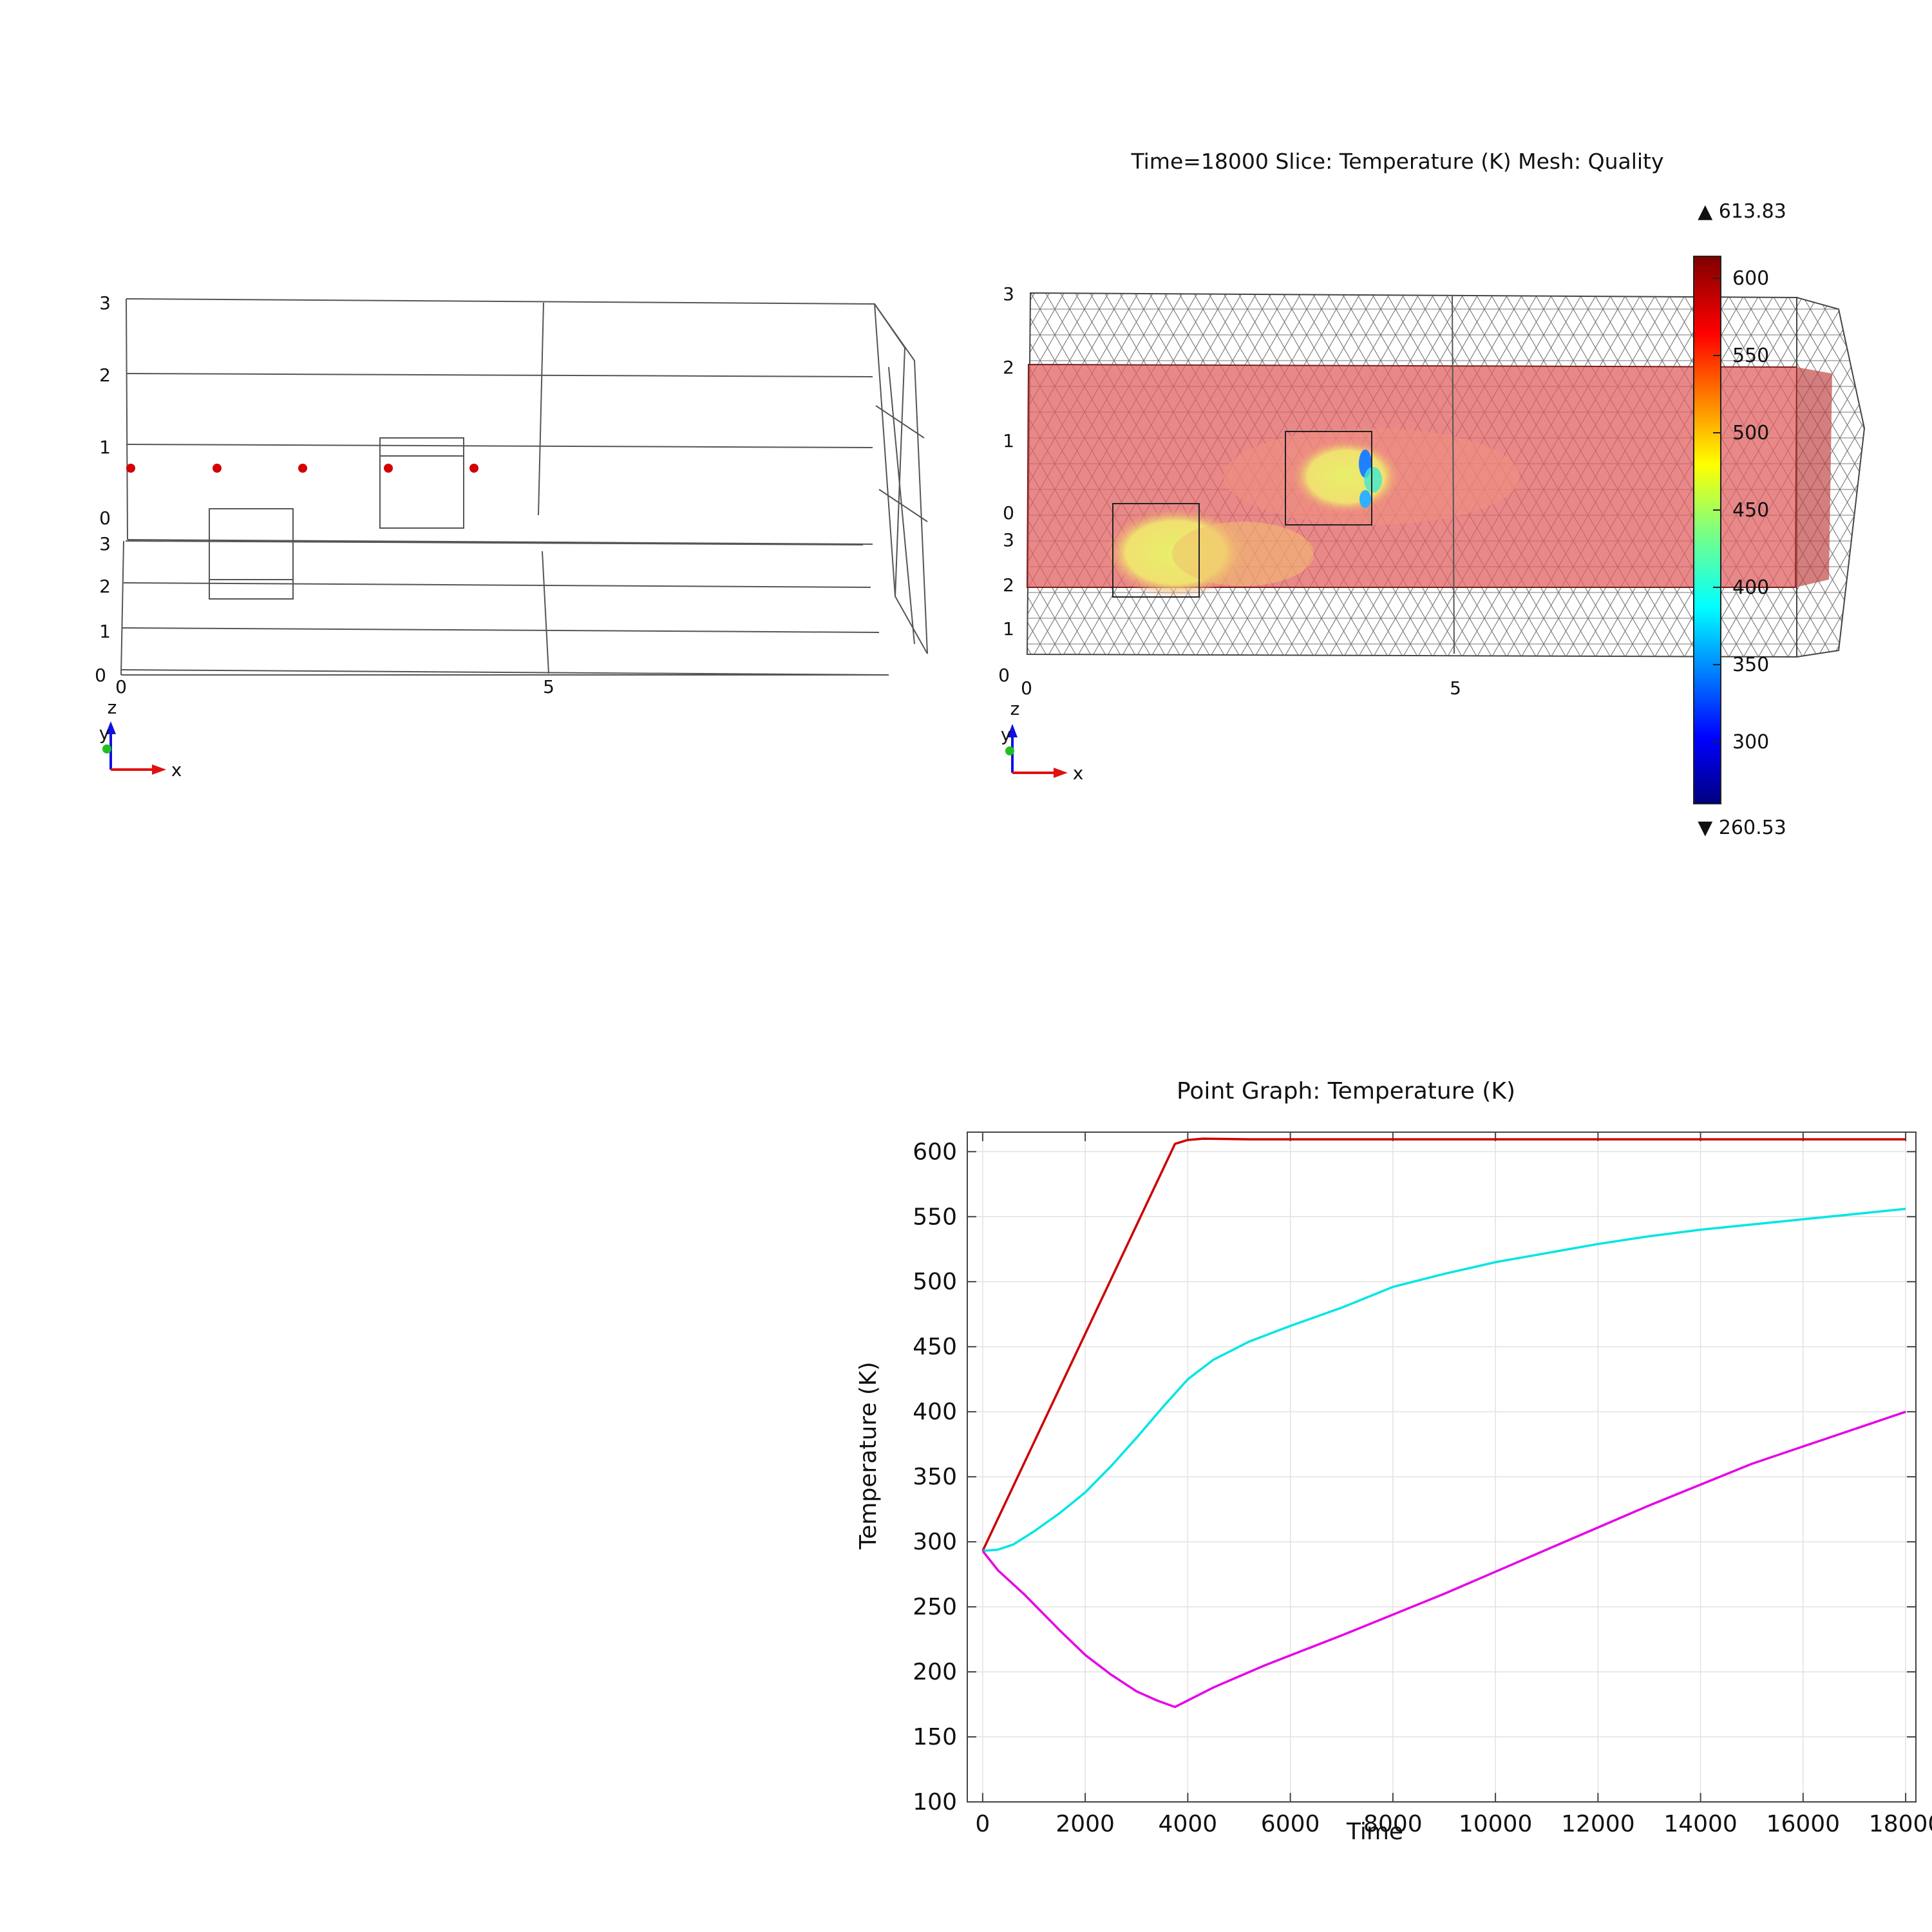 The image size is (1932, 1932). Describe the element at coordinates (935, 1802) in the screenshot. I see `y-tick-label: 100` at that location.